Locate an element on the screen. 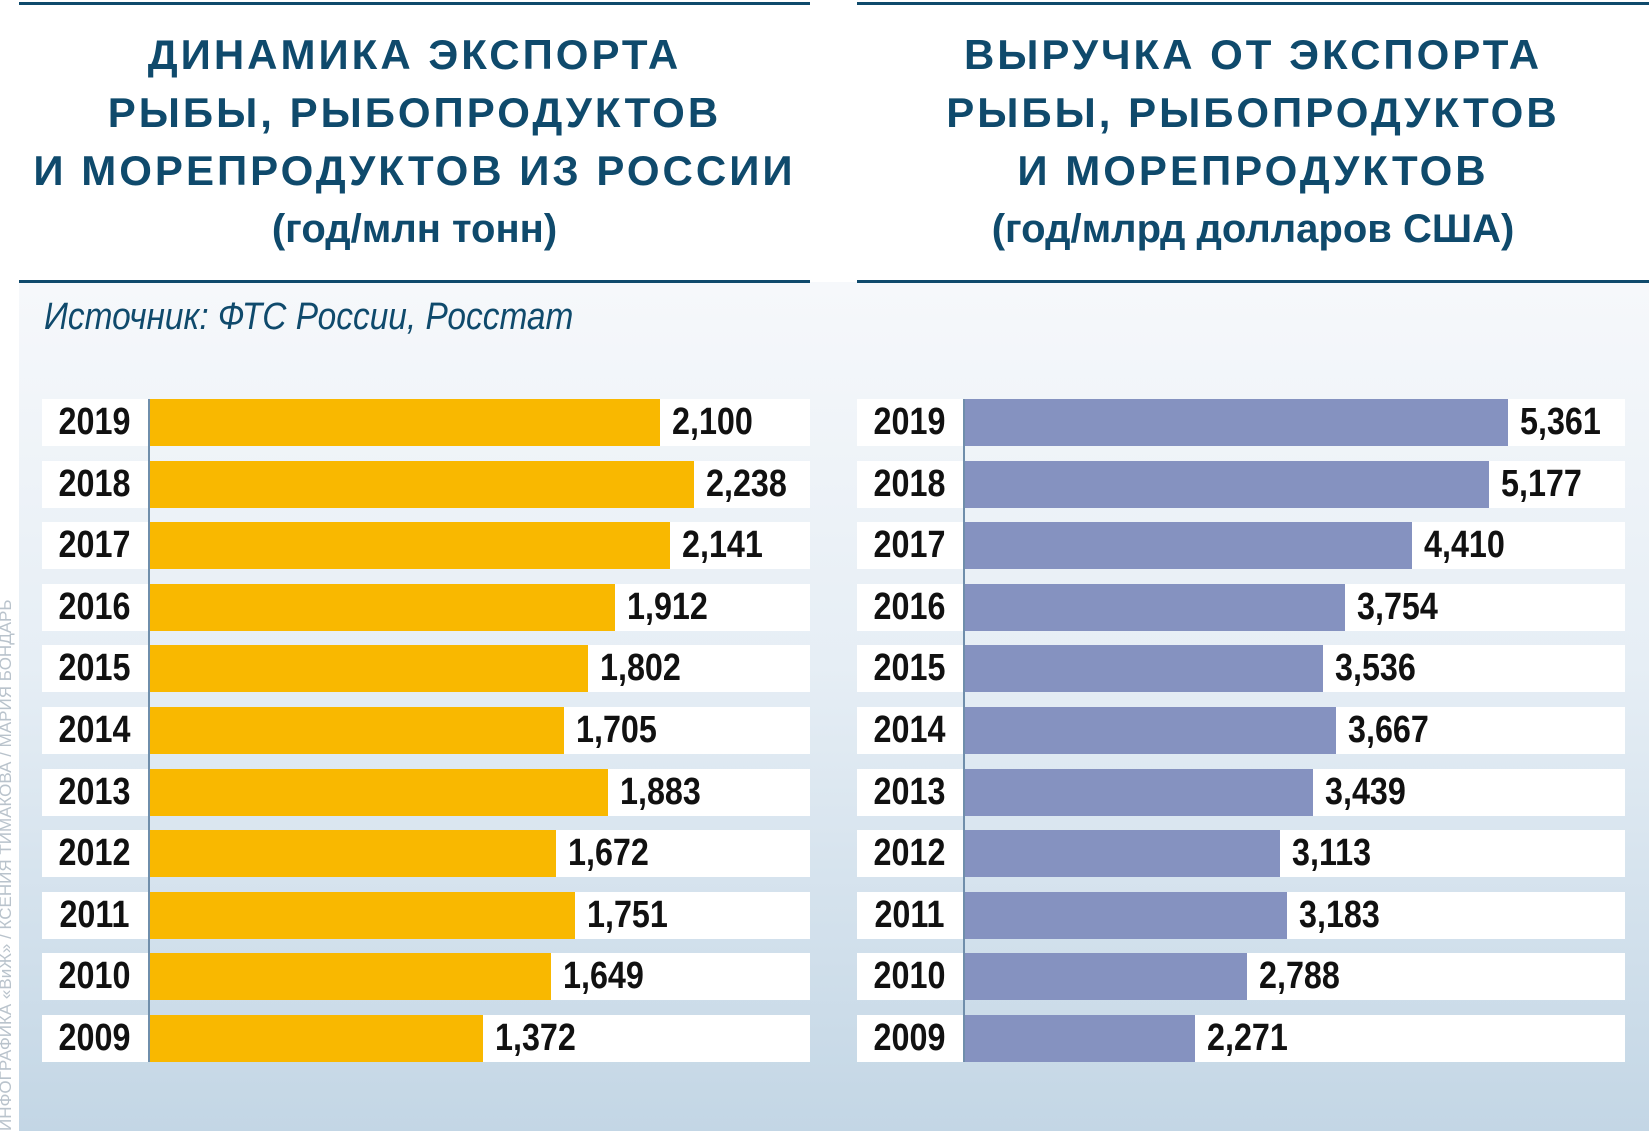 Image resolution: width=1649 pixels, height=1131 pixels. bar-row: 2009 1,372 is located at coordinates (426, 1038).